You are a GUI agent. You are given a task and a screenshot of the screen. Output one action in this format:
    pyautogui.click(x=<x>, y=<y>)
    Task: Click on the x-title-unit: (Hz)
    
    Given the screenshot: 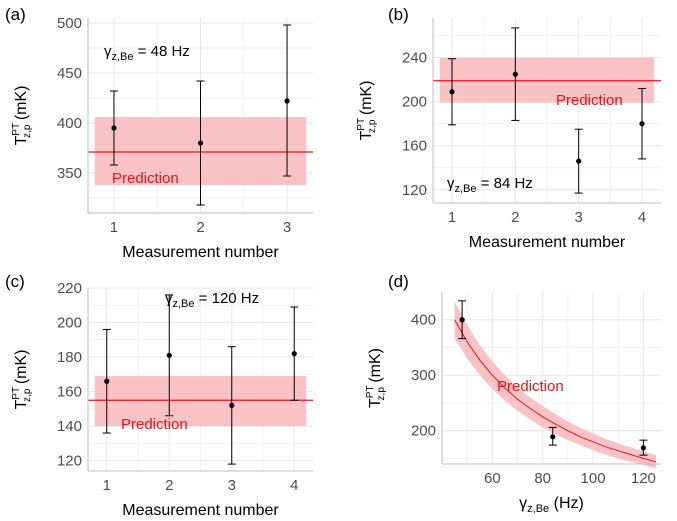 What is the action you would take?
    pyautogui.click(x=566, y=503)
    